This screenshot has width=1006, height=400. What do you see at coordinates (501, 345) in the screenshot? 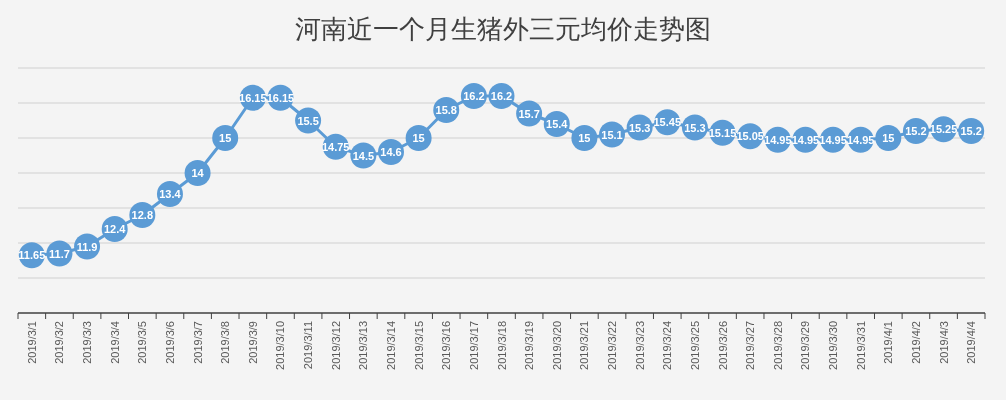
I see `x-tick-label: 2019/3/18` at bounding box center [501, 345].